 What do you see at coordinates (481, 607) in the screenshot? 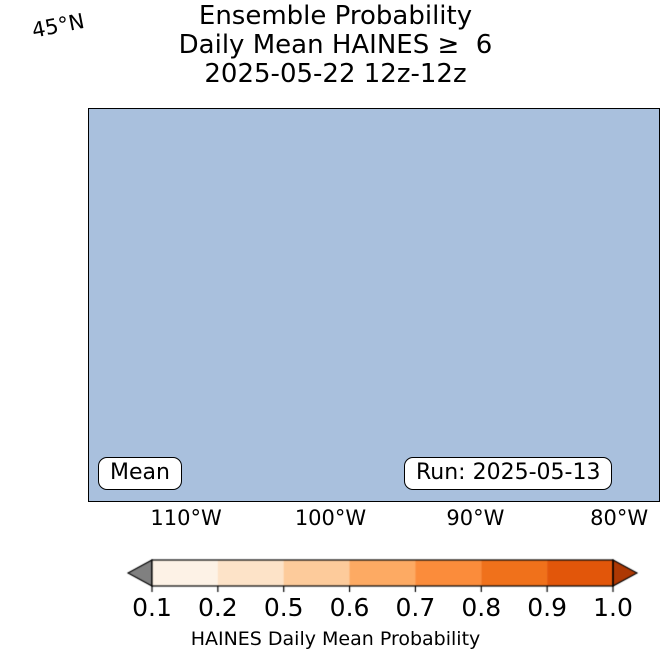
I see `colorbar-tick-0.8: 0.8` at bounding box center [481, 607].